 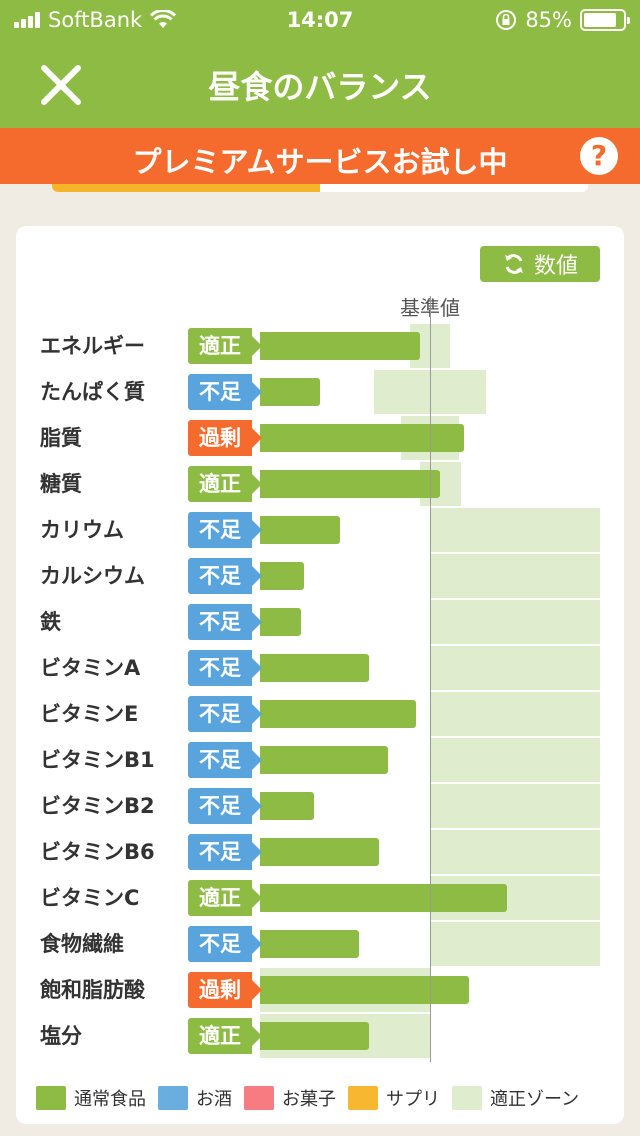 What do you see at coordinates (92, 346) in the screenshot?
I see `nutrient-label: エネルギー` at bounding box center [92, 346].